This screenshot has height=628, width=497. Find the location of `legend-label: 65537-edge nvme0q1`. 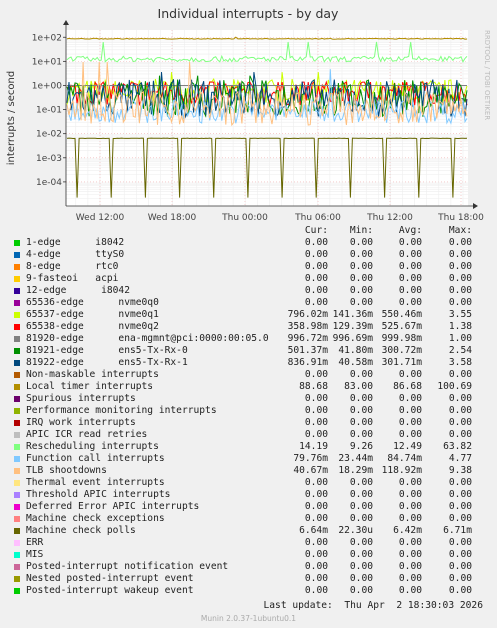

legend-label: 65537-edge nvme0q1 is located at coordinates (92, 314).